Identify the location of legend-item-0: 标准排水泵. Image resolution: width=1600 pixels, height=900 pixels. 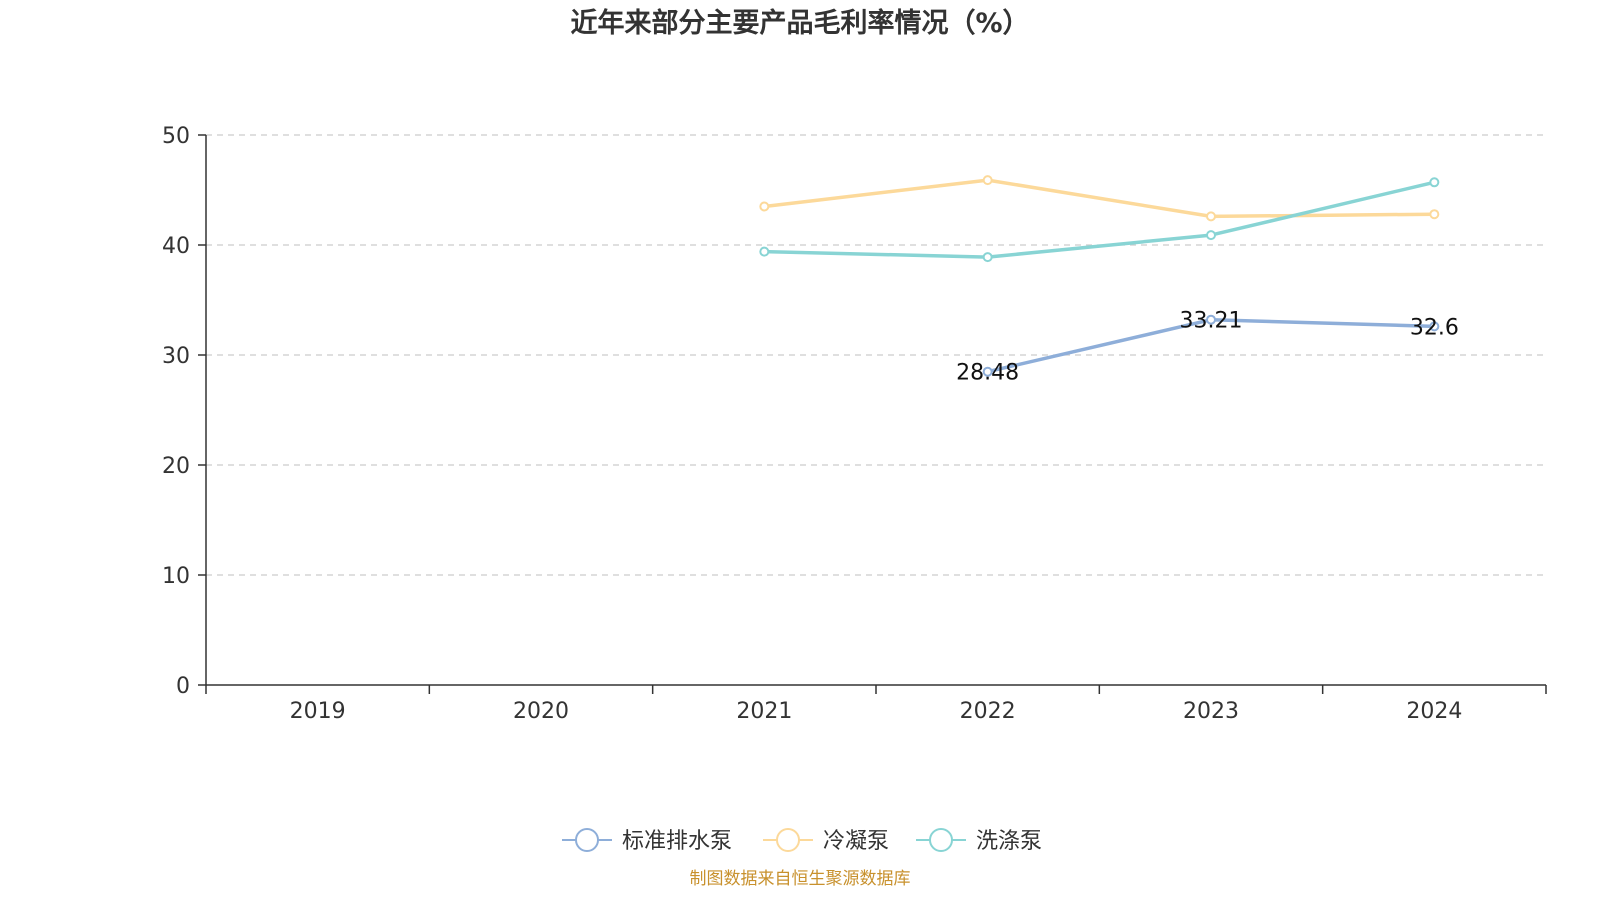
(647, 841).